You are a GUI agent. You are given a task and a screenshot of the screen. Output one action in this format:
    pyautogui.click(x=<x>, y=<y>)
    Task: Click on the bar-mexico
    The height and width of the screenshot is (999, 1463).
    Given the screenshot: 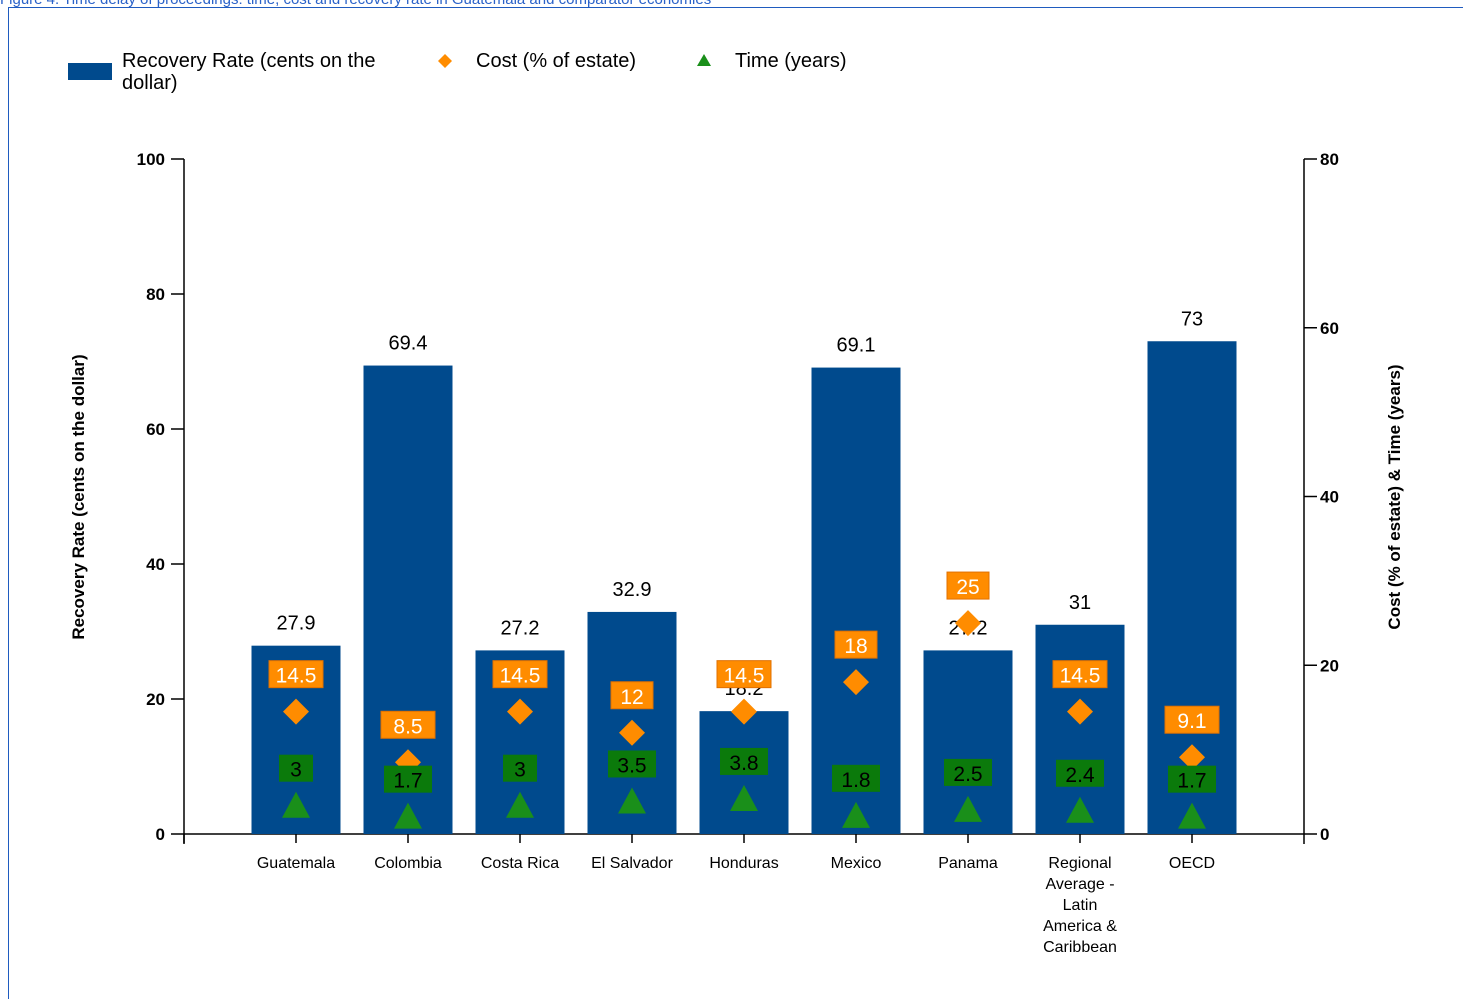 What is the action you would take?
    pyautogui.click(x=856, y=600)
    